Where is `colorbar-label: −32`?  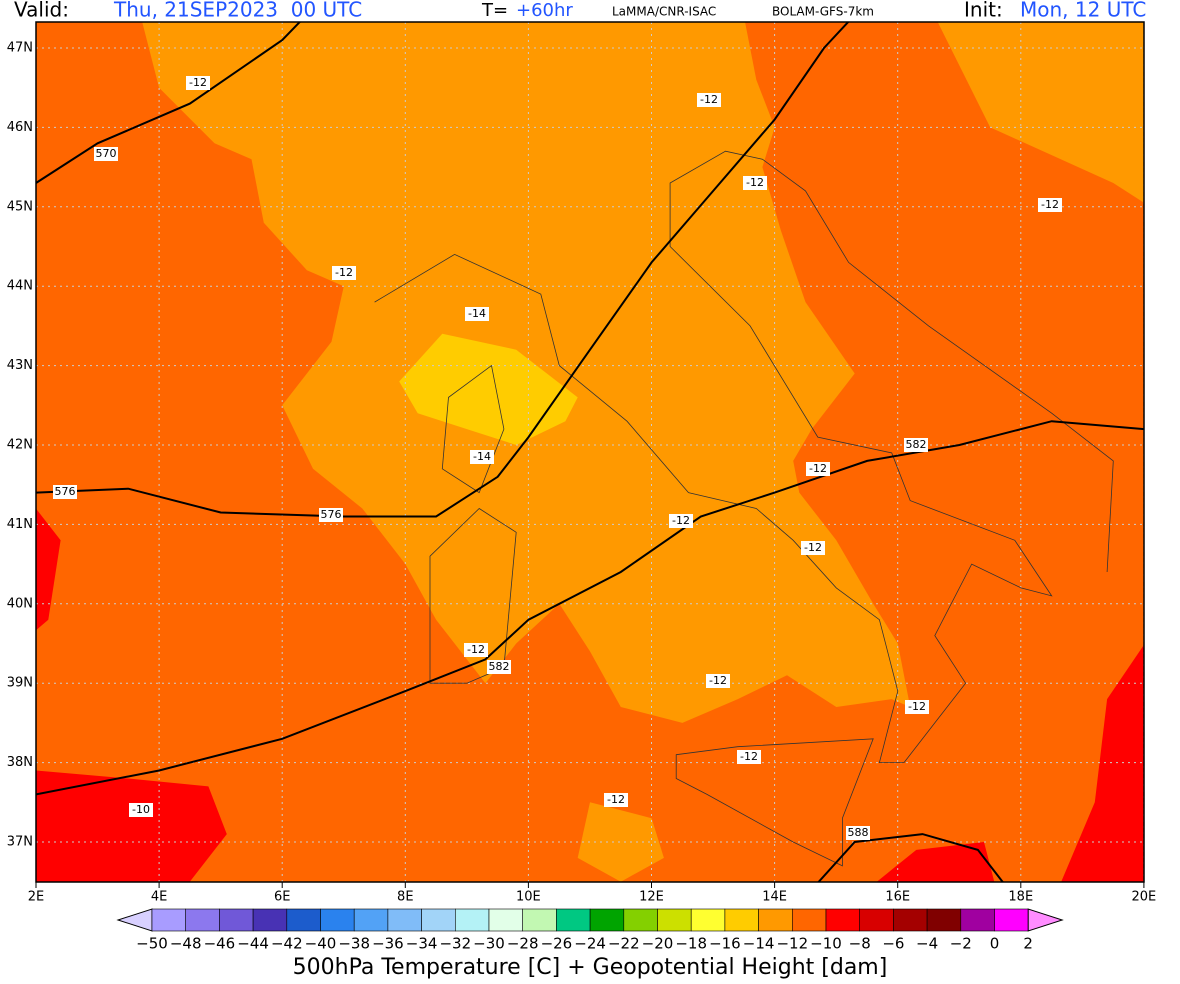 colorbar-label: −32 is located at coordinates (455, 944).